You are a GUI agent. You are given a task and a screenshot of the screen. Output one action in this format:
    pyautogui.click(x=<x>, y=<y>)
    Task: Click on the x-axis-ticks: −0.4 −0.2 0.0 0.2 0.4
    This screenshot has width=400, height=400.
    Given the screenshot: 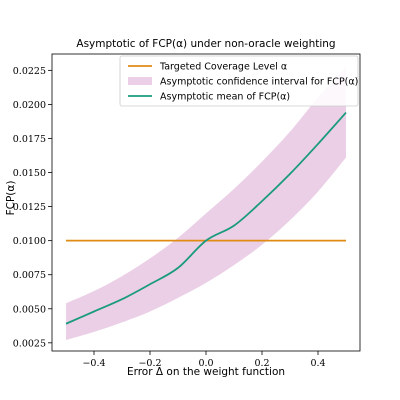 What is the action you would take?
    pyautogui.click(x=204, y=360)
    